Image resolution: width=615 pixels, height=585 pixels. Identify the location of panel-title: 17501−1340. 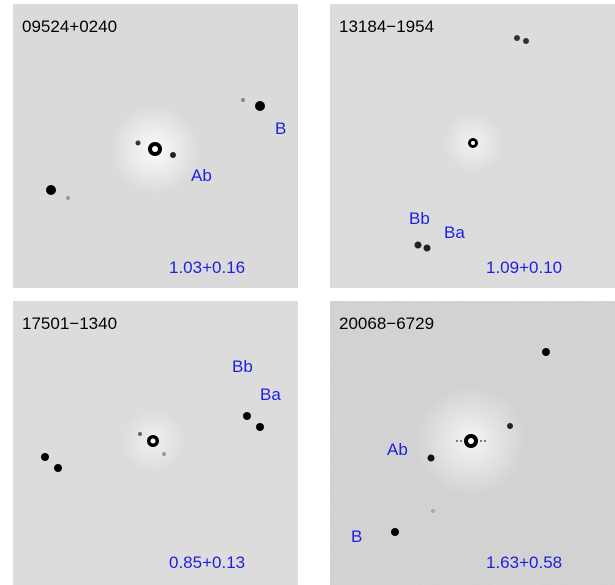
(70, 323).